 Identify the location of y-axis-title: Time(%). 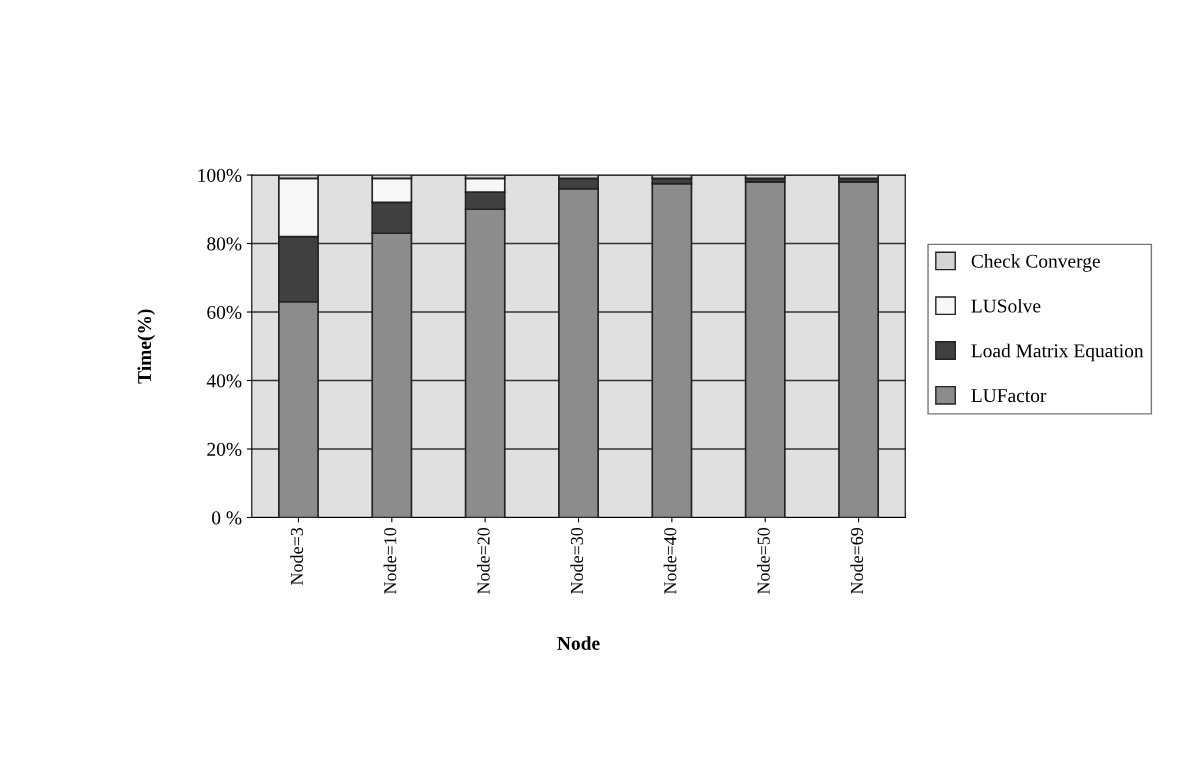
(146, 346).